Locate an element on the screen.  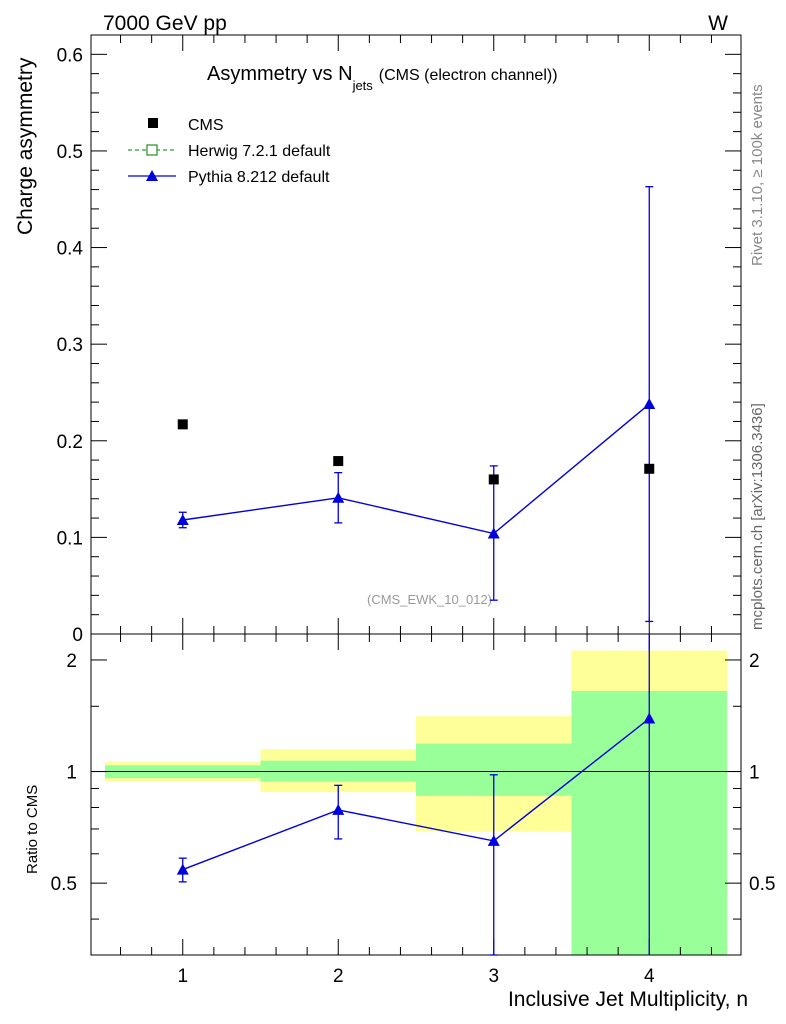
ratio-y-tick-label-right: 2 is located at coordinates (754, 661).